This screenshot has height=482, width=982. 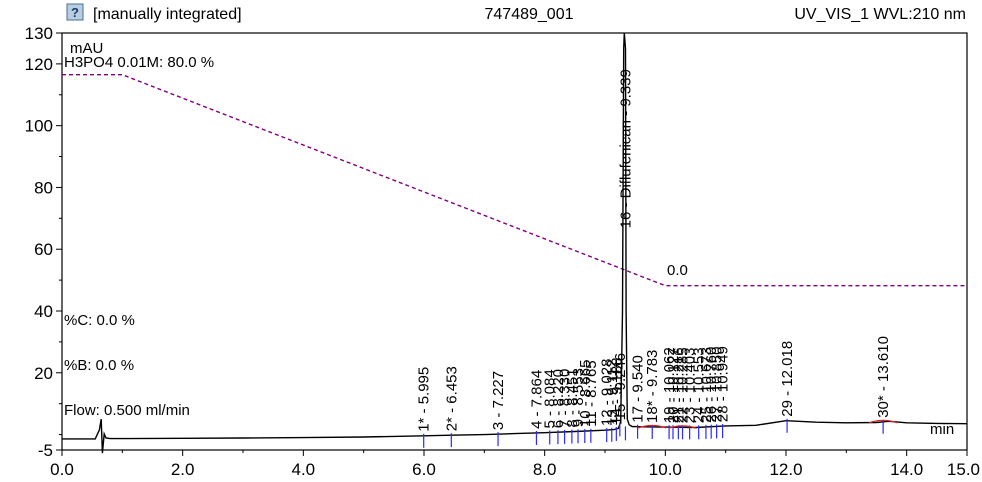 I want to click on help-question-icon: ?, so click(x=75, y=12).